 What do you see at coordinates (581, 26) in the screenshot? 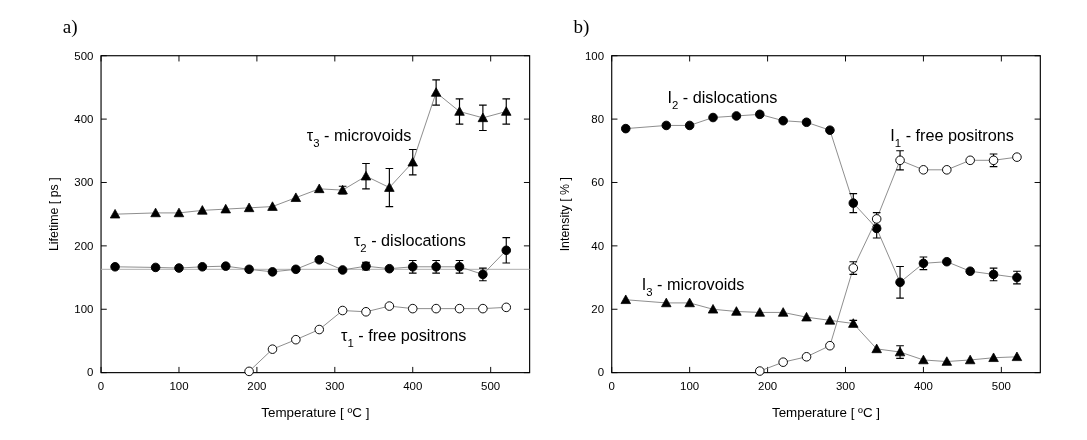
I see `chart-title: b)` at bounding box center [581, 26].